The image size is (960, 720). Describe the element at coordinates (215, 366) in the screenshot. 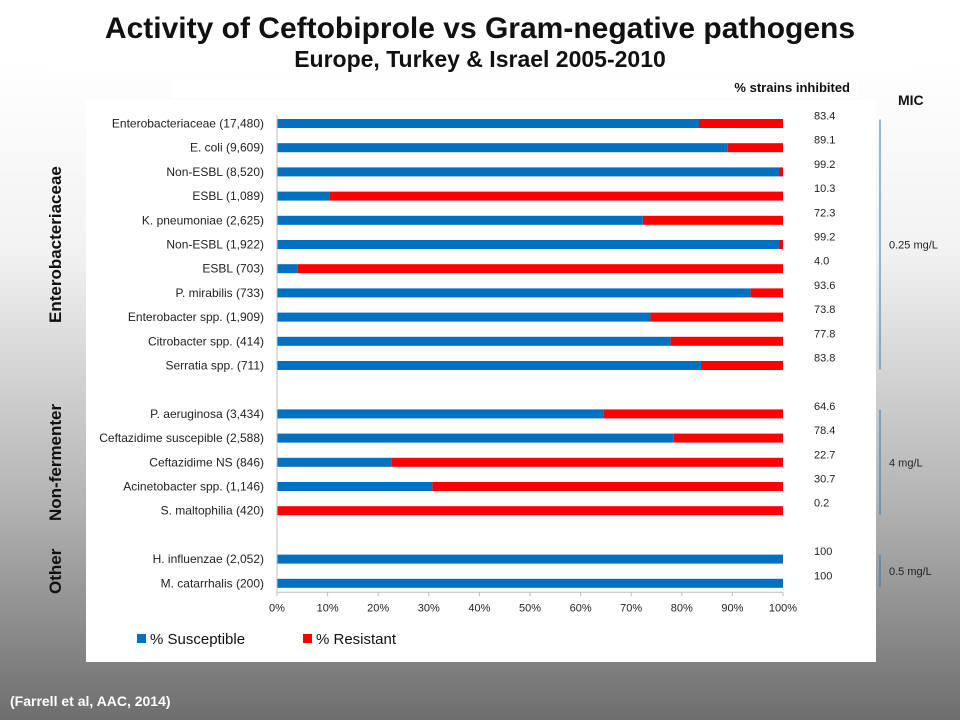

I see `category-label: Serratia spp. (711)` at that location.